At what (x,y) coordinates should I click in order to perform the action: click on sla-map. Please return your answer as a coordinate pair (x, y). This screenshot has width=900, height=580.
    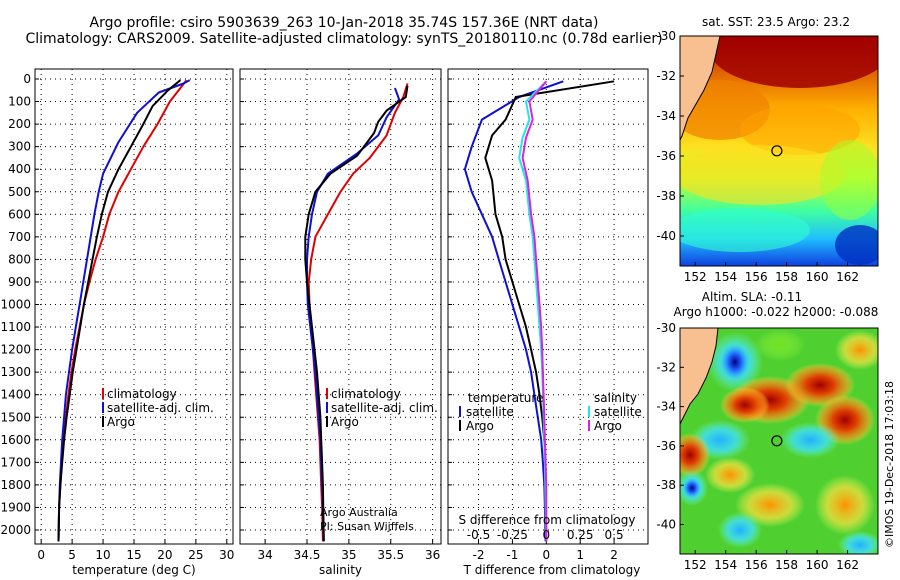
    Looking at the image, I should click on (779, 441).